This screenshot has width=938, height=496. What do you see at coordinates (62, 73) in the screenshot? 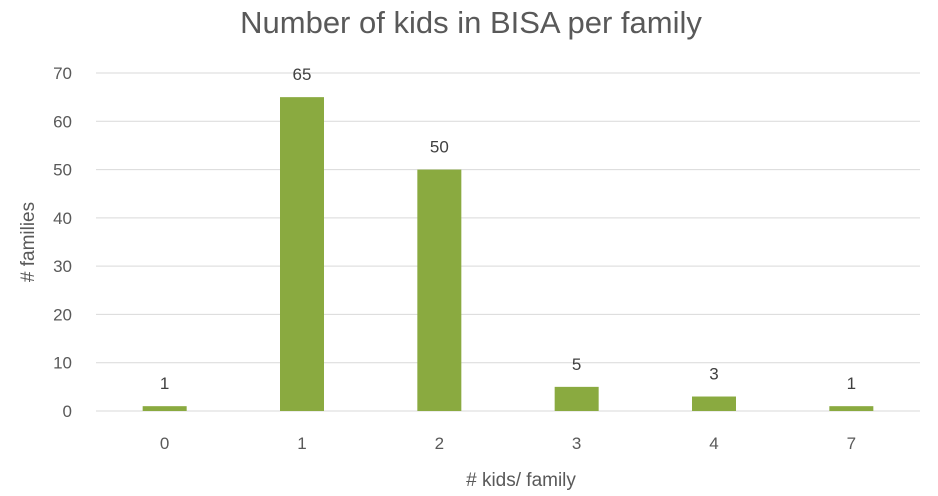
I see `y-tick-label: 70` at bounding box center [62, 73].